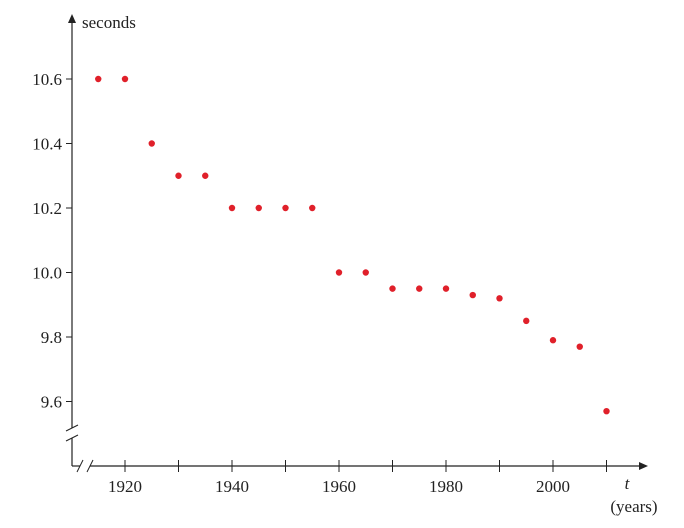  I want to click on x-axis-unit-label: (years), so click(633, 506).